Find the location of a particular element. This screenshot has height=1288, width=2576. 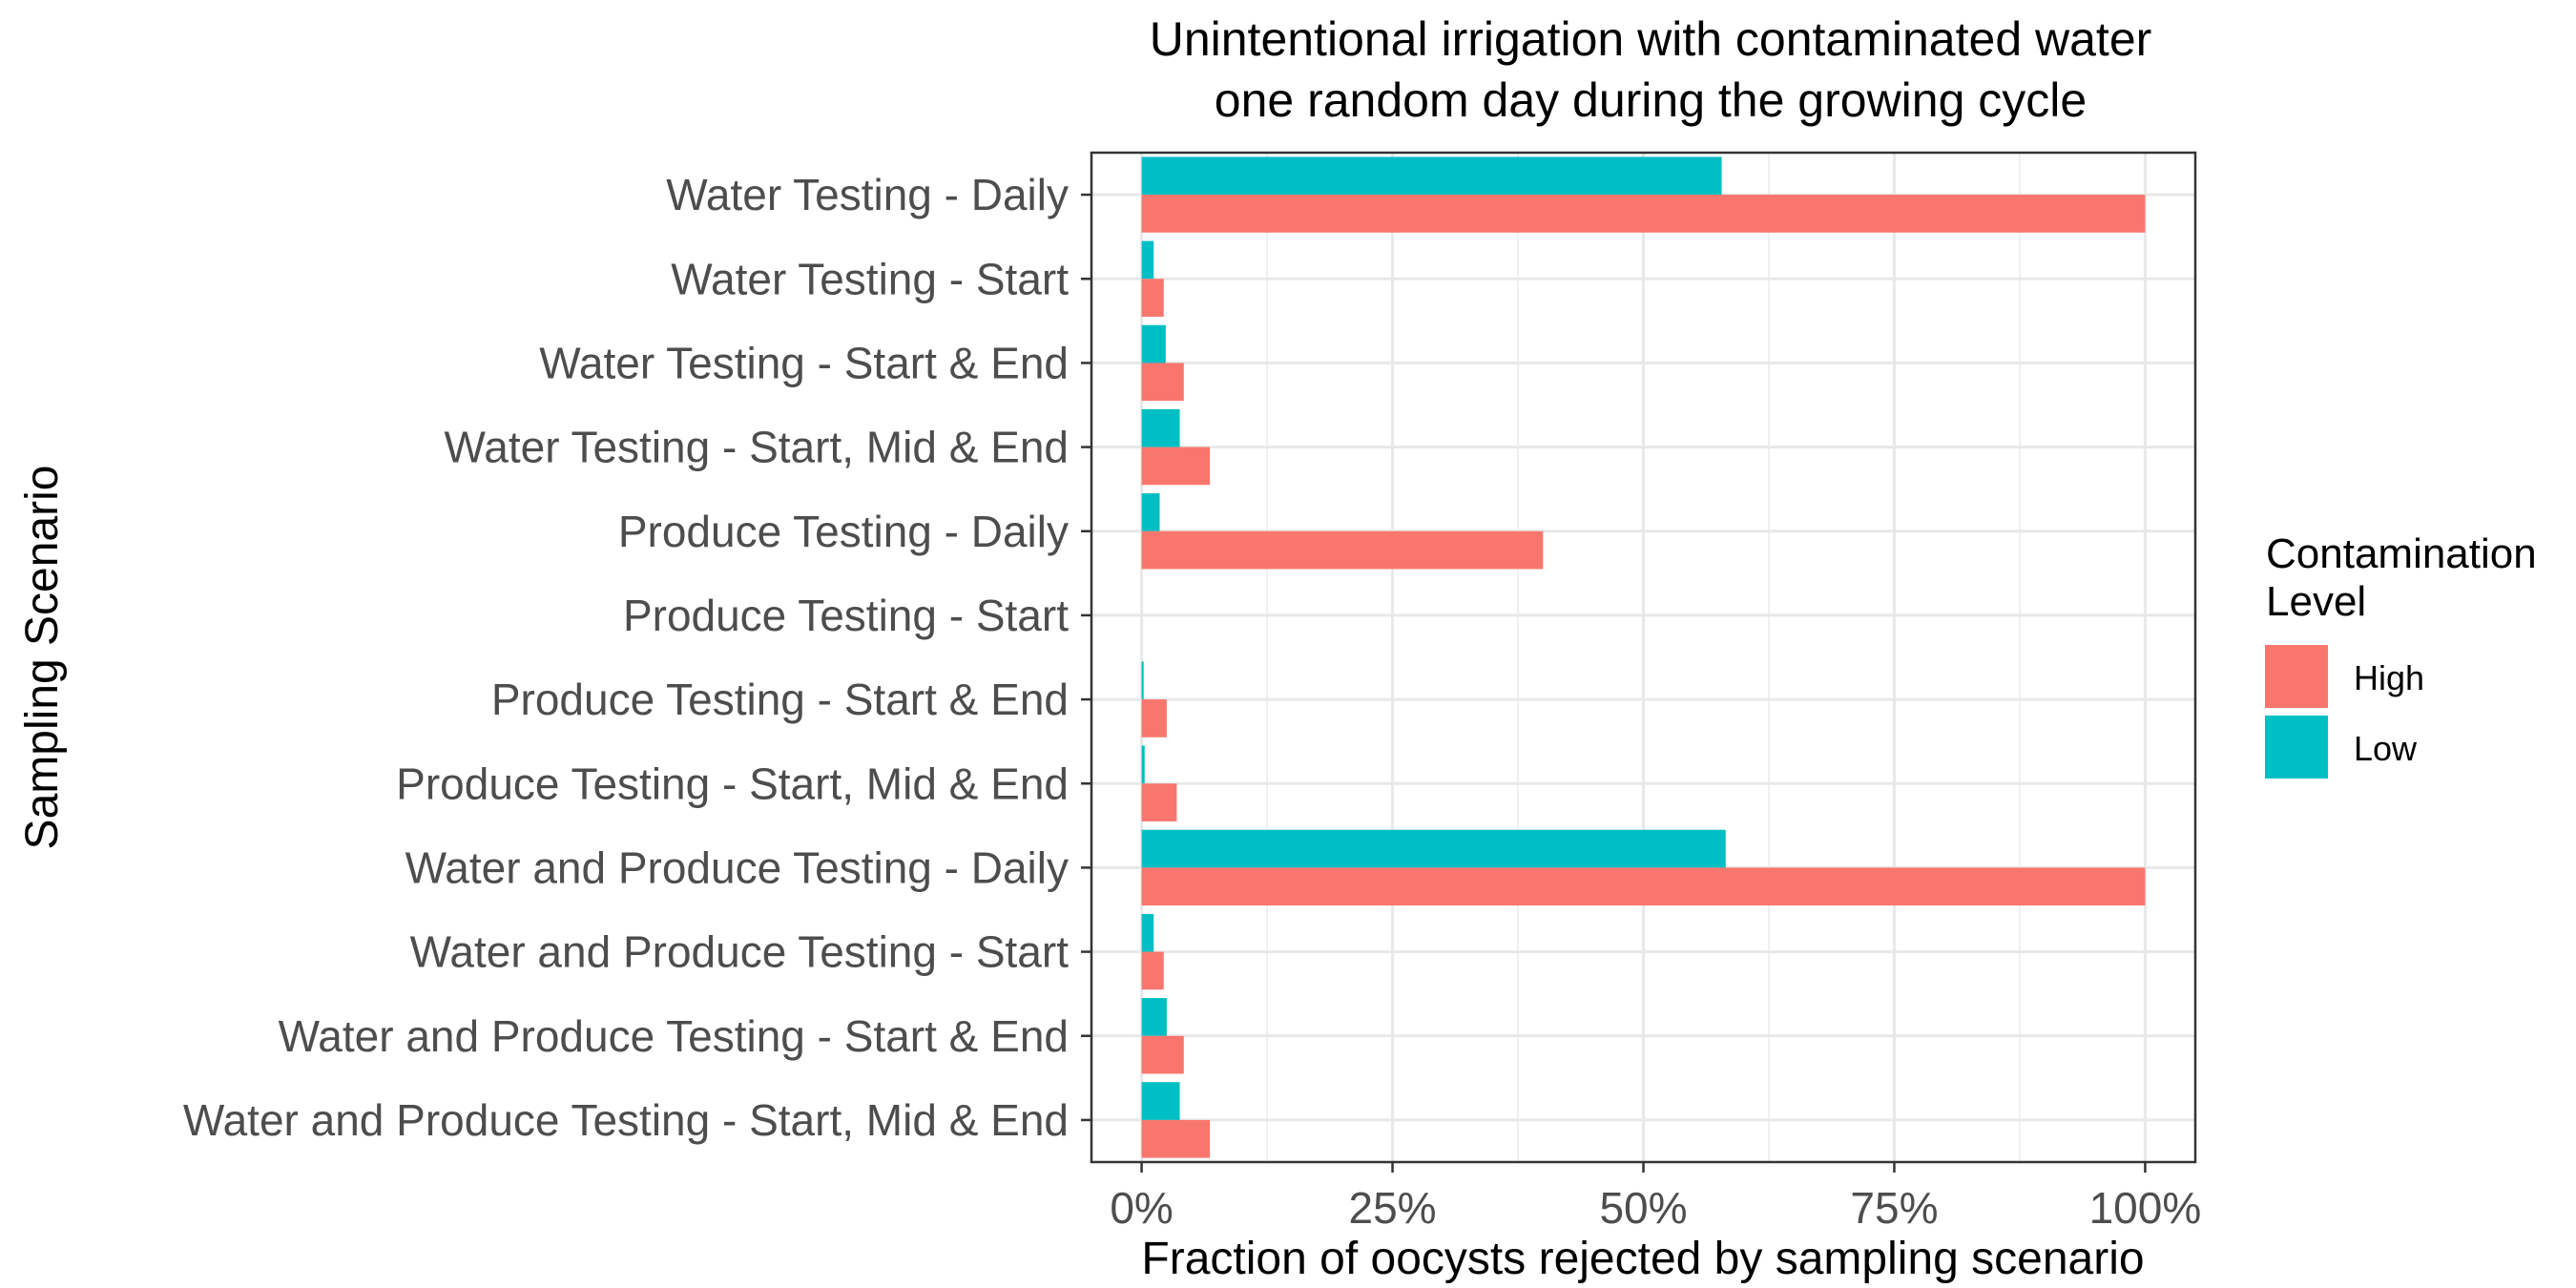

y-tick-label: Water and Produce Testing - Start & End is located at coordinates (674, 1036).